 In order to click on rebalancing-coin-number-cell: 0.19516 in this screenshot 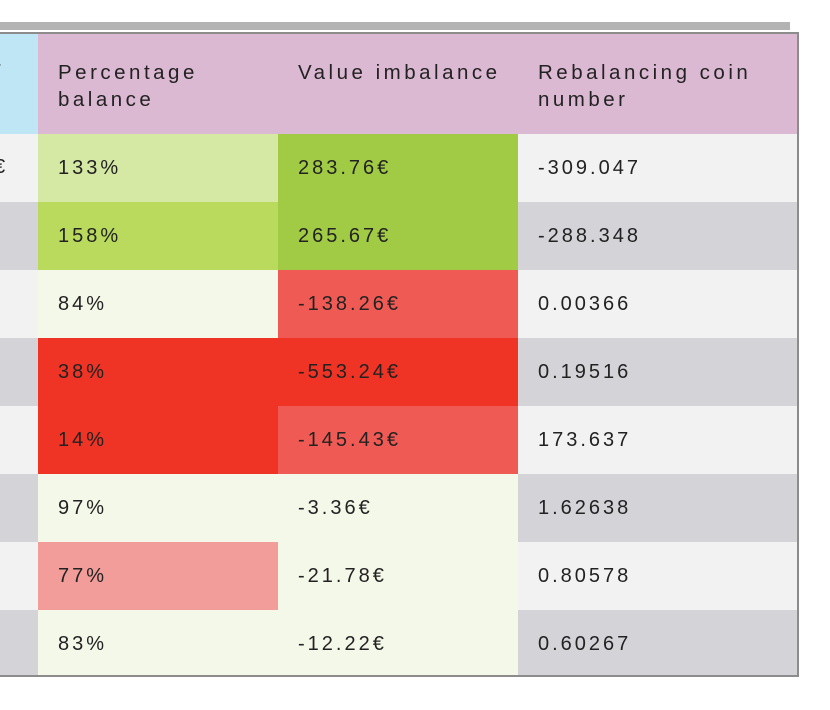, I will do `click(657, 372)`.